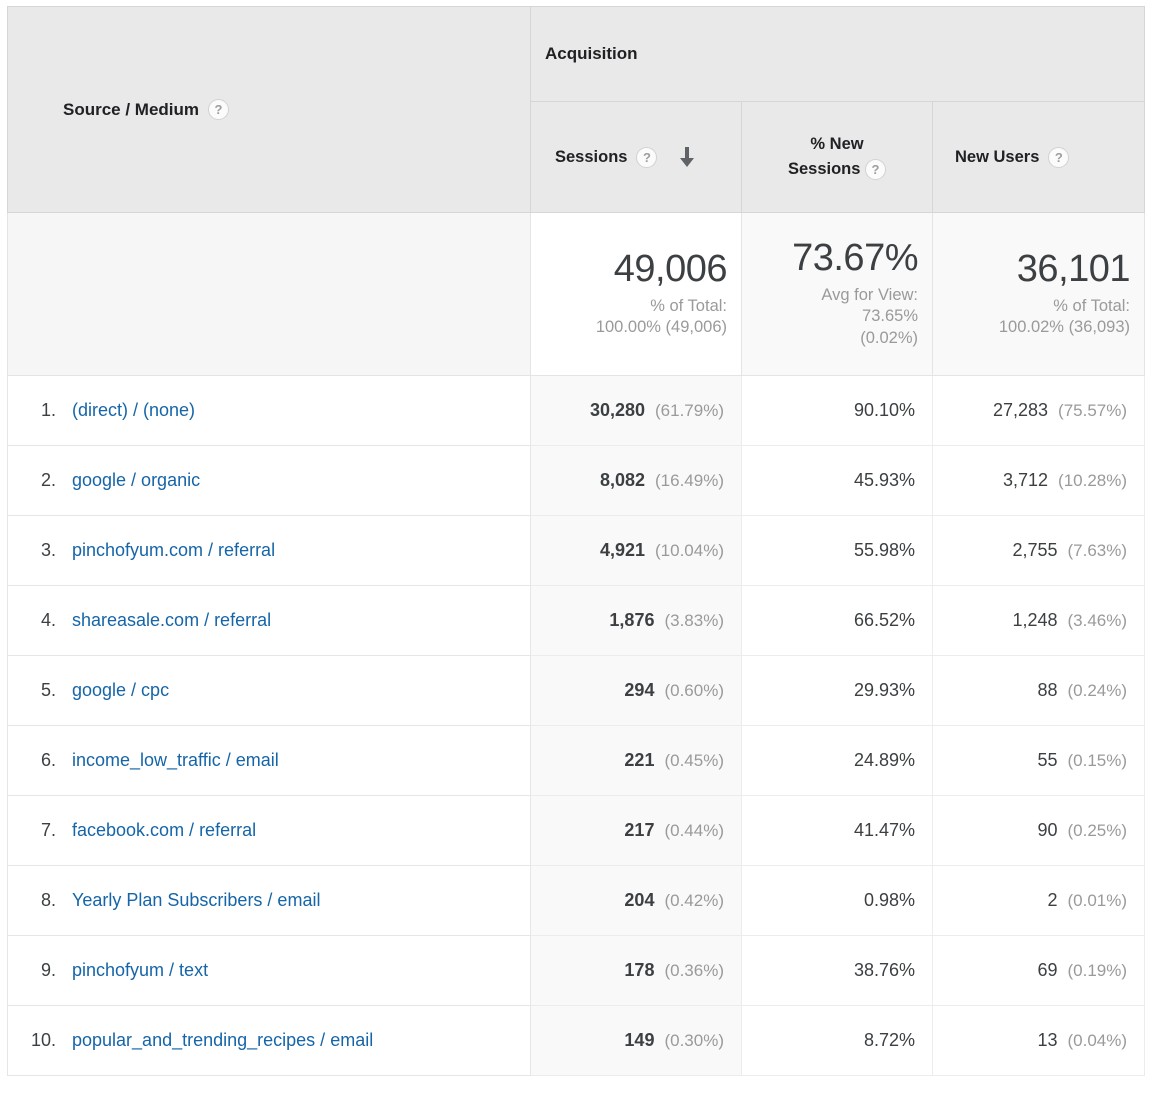 The width and height of the screenshot is (1150, 1104). What do you see at coordinates (837, 1040) in the screenshot?
I see `cell-pct-new-sessions: 8.72%` at bounding box center [837, 1040].